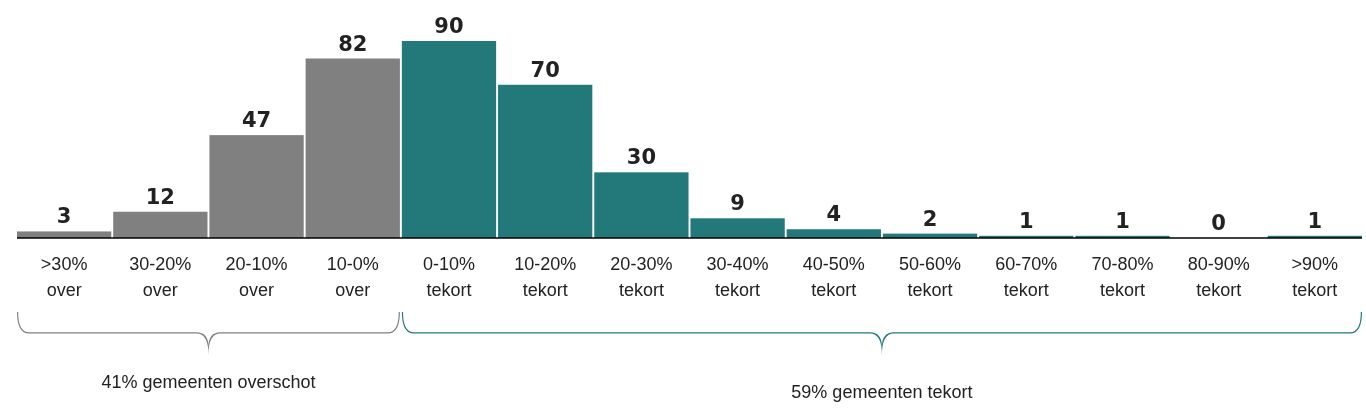 This screenshot has height=408, width=1366. Describe the element at coordinates (737, 277) in the screenshot. I see `x-tick-label: 30-40% tekort` at that location.